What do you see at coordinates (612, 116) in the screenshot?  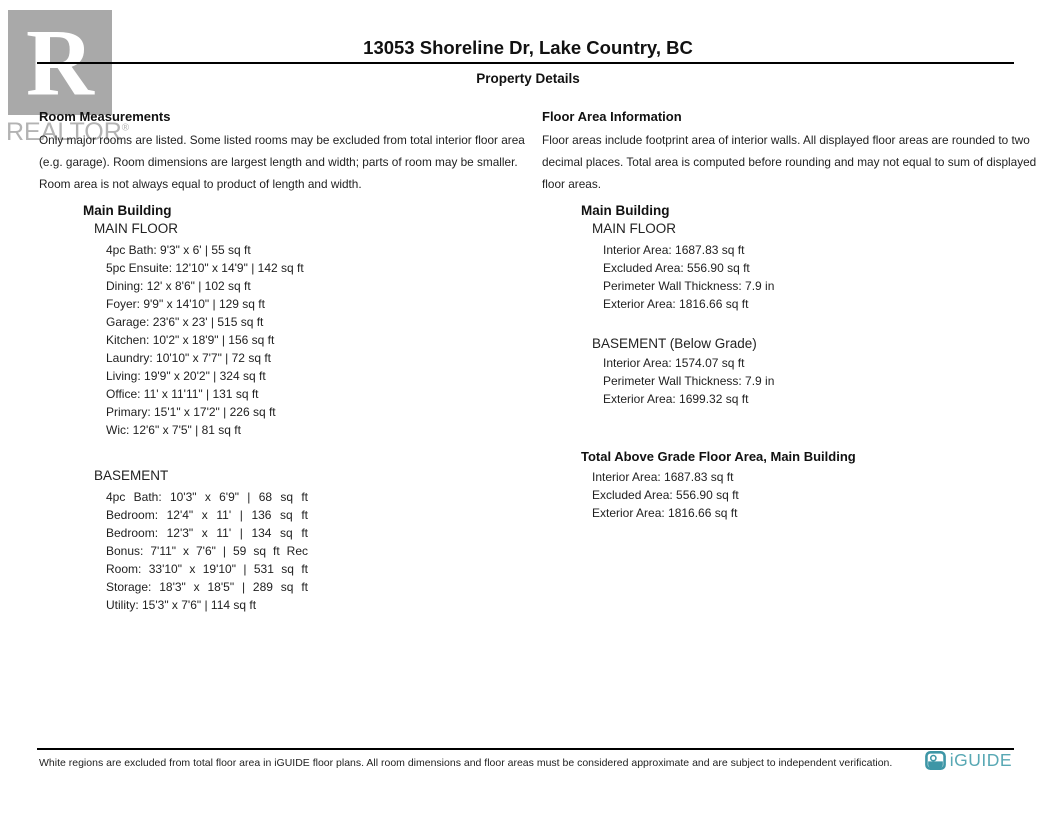 I see `floor-area-information-heading: Floor Area Information` at bounding box center [612, 116].